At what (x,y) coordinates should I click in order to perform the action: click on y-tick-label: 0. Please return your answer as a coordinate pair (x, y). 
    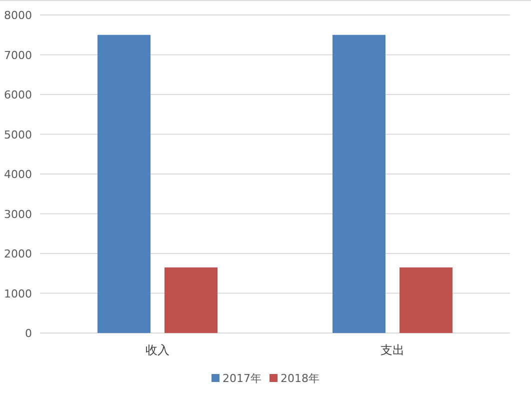
    Looking at the image, I should click on (28, 333).